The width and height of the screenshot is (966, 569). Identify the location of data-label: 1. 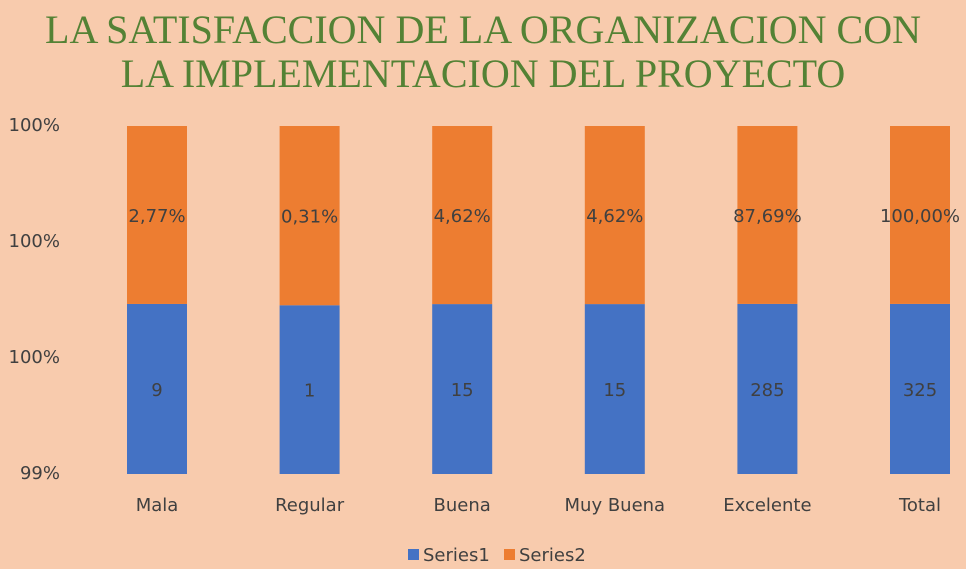
(309, 391).